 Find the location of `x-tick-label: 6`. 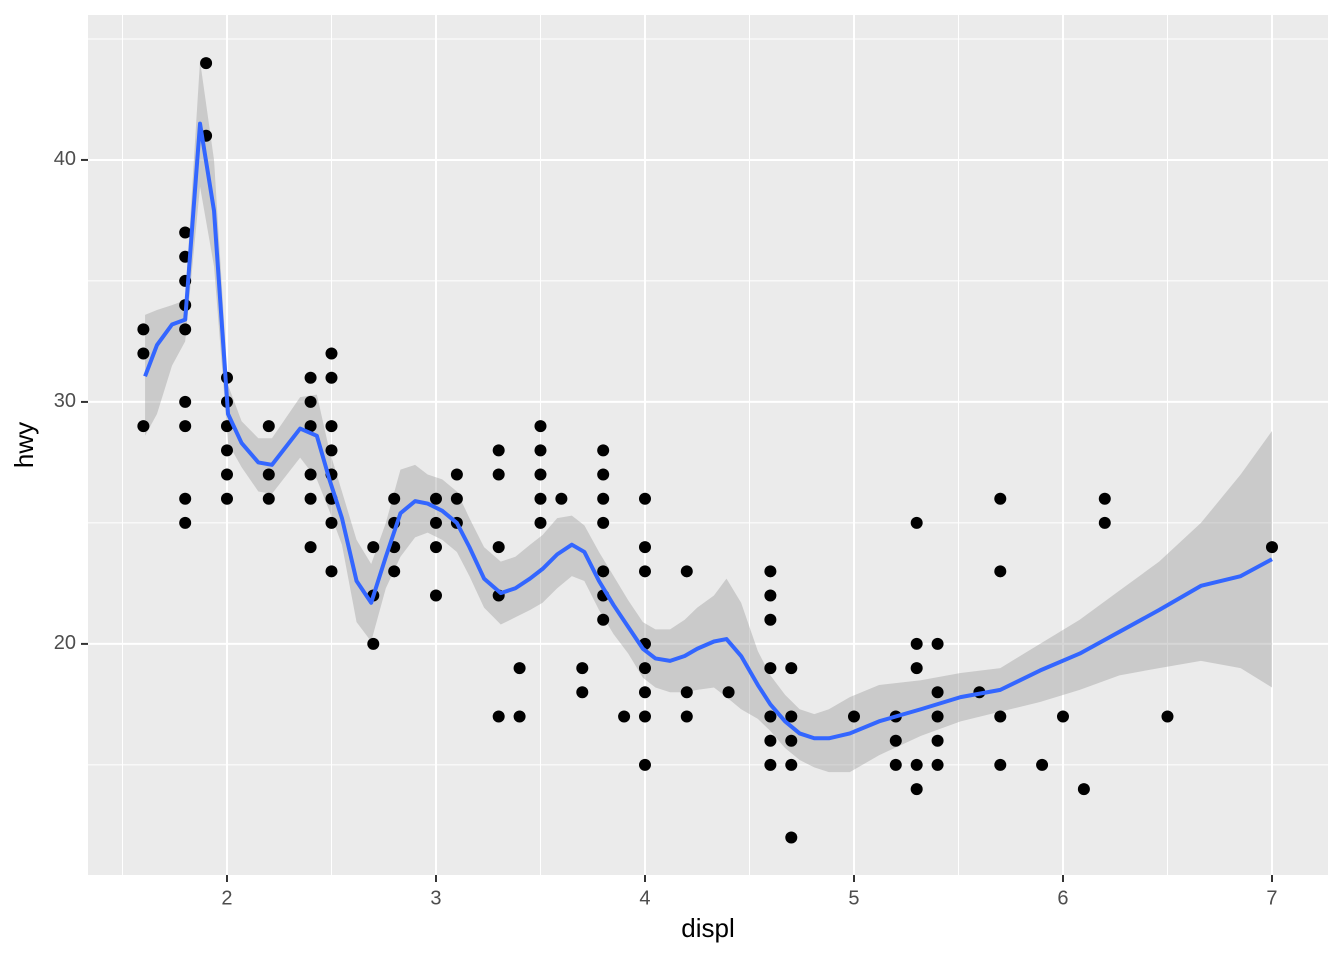

x-tick-label: 6 is located at coordinates (1062, 898).